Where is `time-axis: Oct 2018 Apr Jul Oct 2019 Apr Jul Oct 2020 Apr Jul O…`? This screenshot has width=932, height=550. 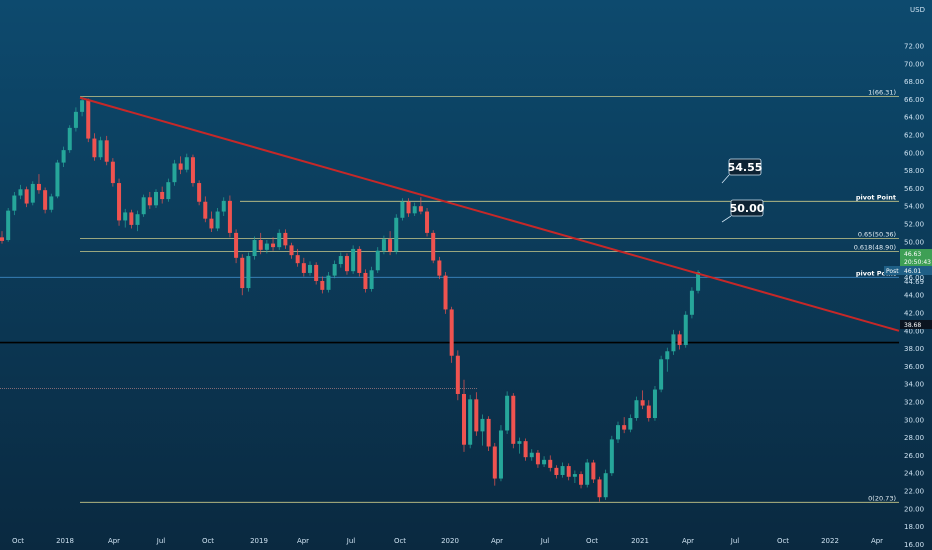
time-axis: Oct 2018 Apr Jul Oct 2019 Apr Jul Oct 2020 Apr Jul O… is located at coordinates (447, 541).